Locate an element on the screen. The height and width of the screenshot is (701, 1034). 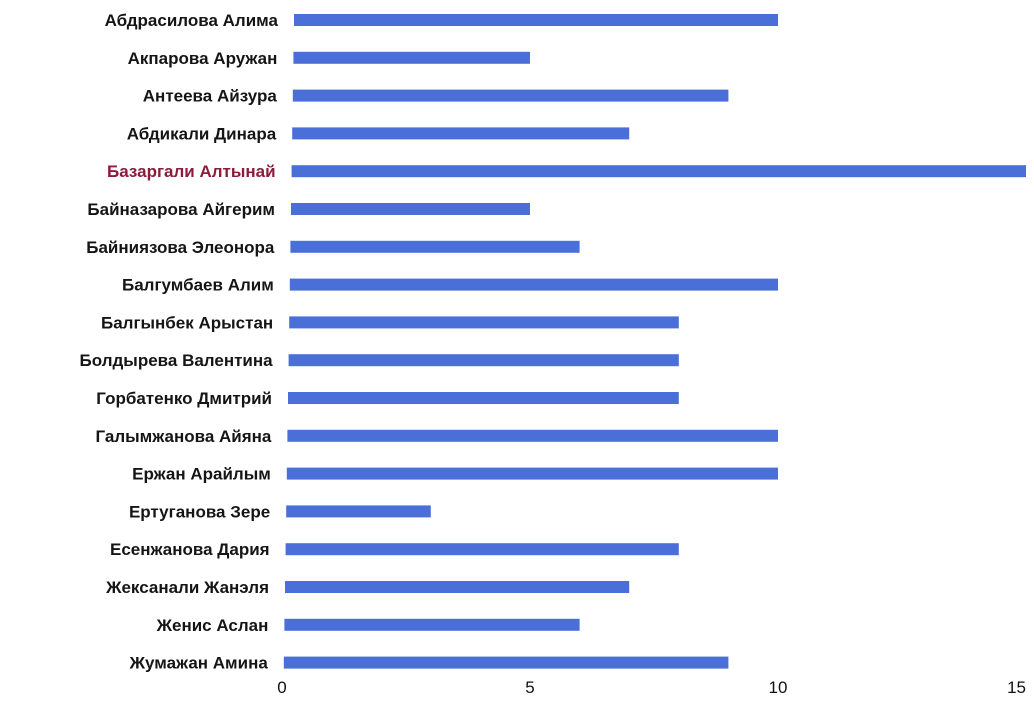
category-label: Горбатенко Дмитрий is located at coordinates (184, 398).